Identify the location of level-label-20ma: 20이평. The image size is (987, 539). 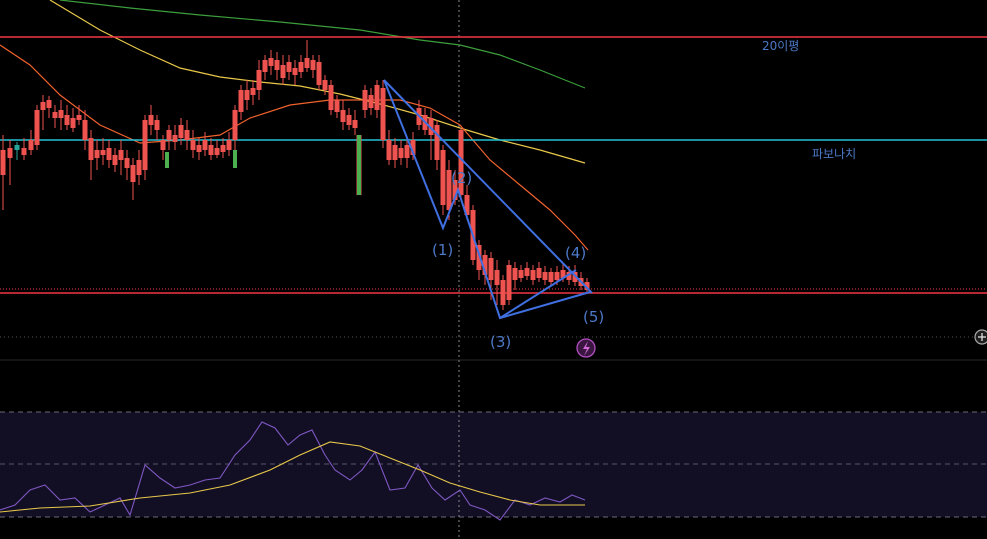
(780, 46).